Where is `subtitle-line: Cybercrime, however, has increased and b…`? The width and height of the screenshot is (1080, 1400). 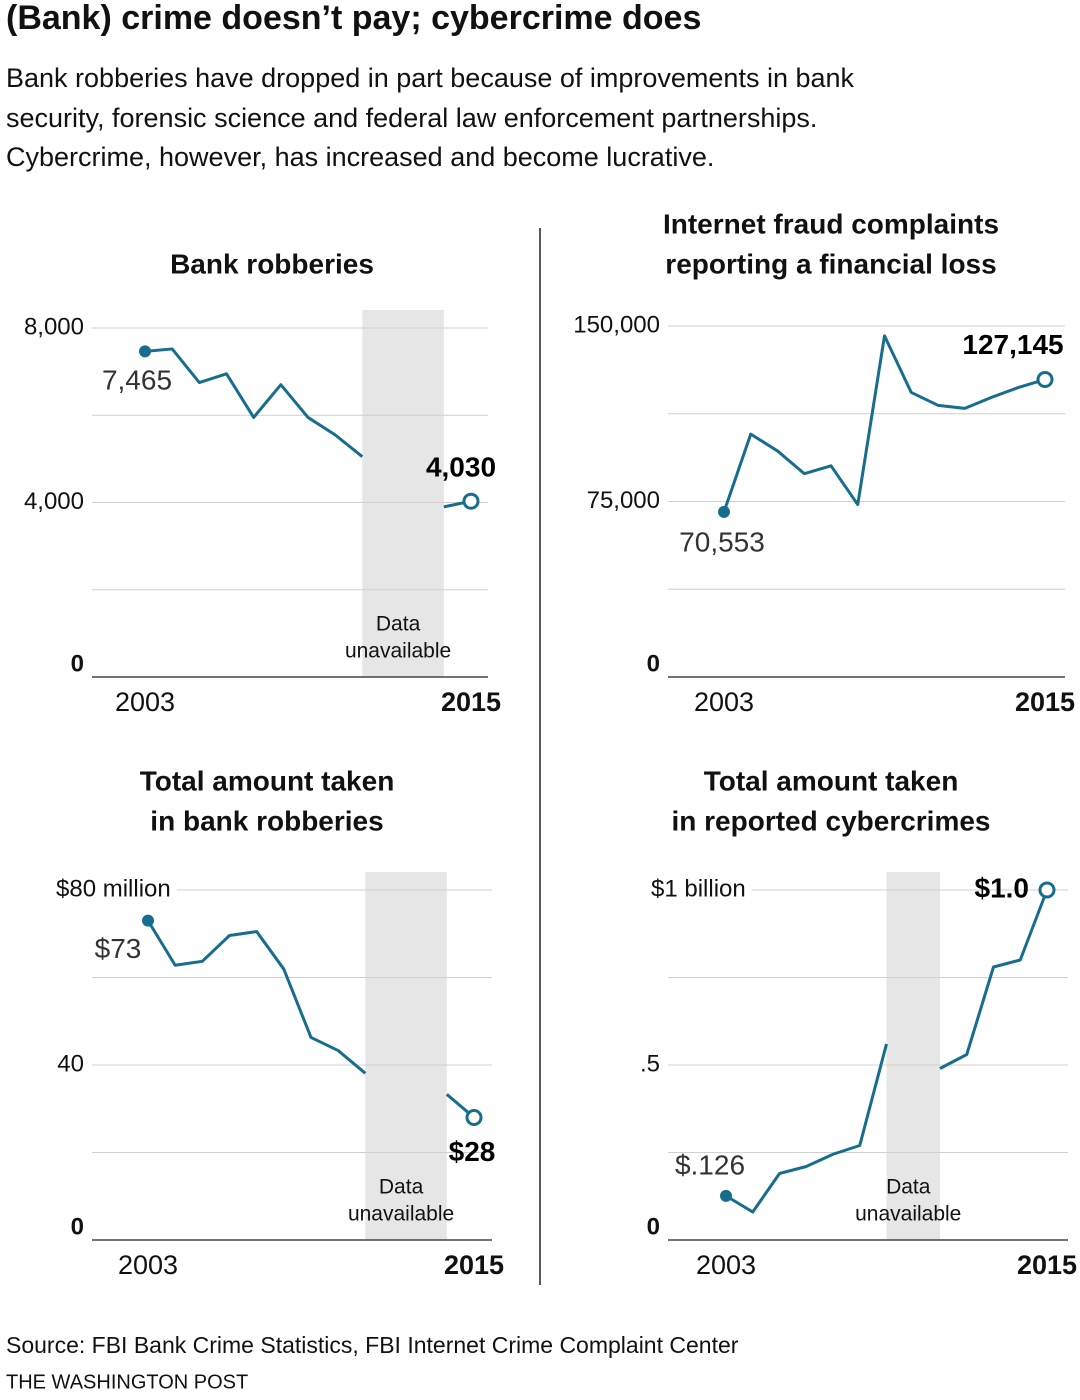 subtitle-line: Cybercrime, however, has increased and b… is located at coordinates (360, 157).